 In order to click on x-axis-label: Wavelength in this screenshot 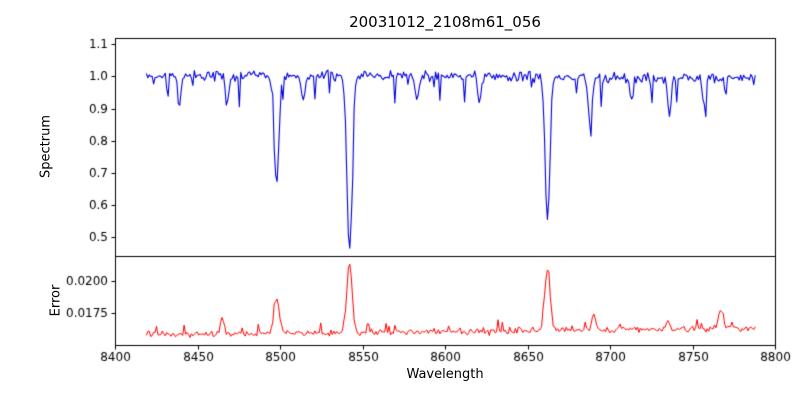, I will do `click(445, 374)`.